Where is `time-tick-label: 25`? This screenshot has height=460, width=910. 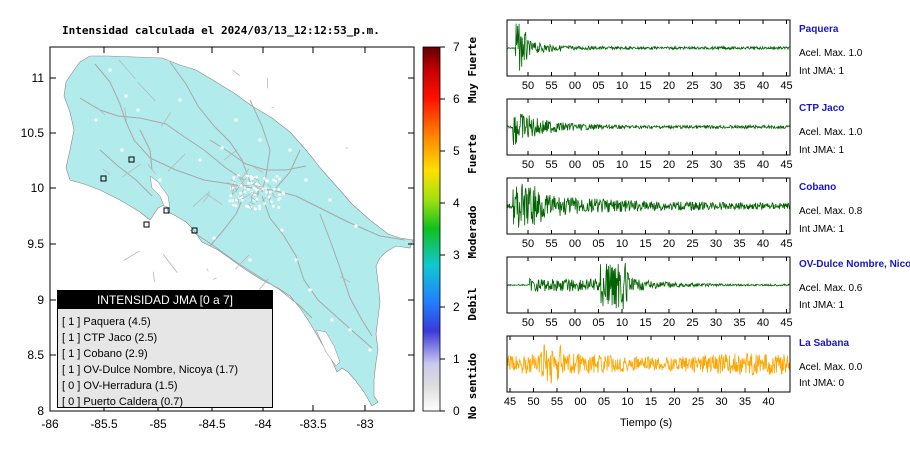 time-tick-label: 25 is located at coordinates (692, 165).